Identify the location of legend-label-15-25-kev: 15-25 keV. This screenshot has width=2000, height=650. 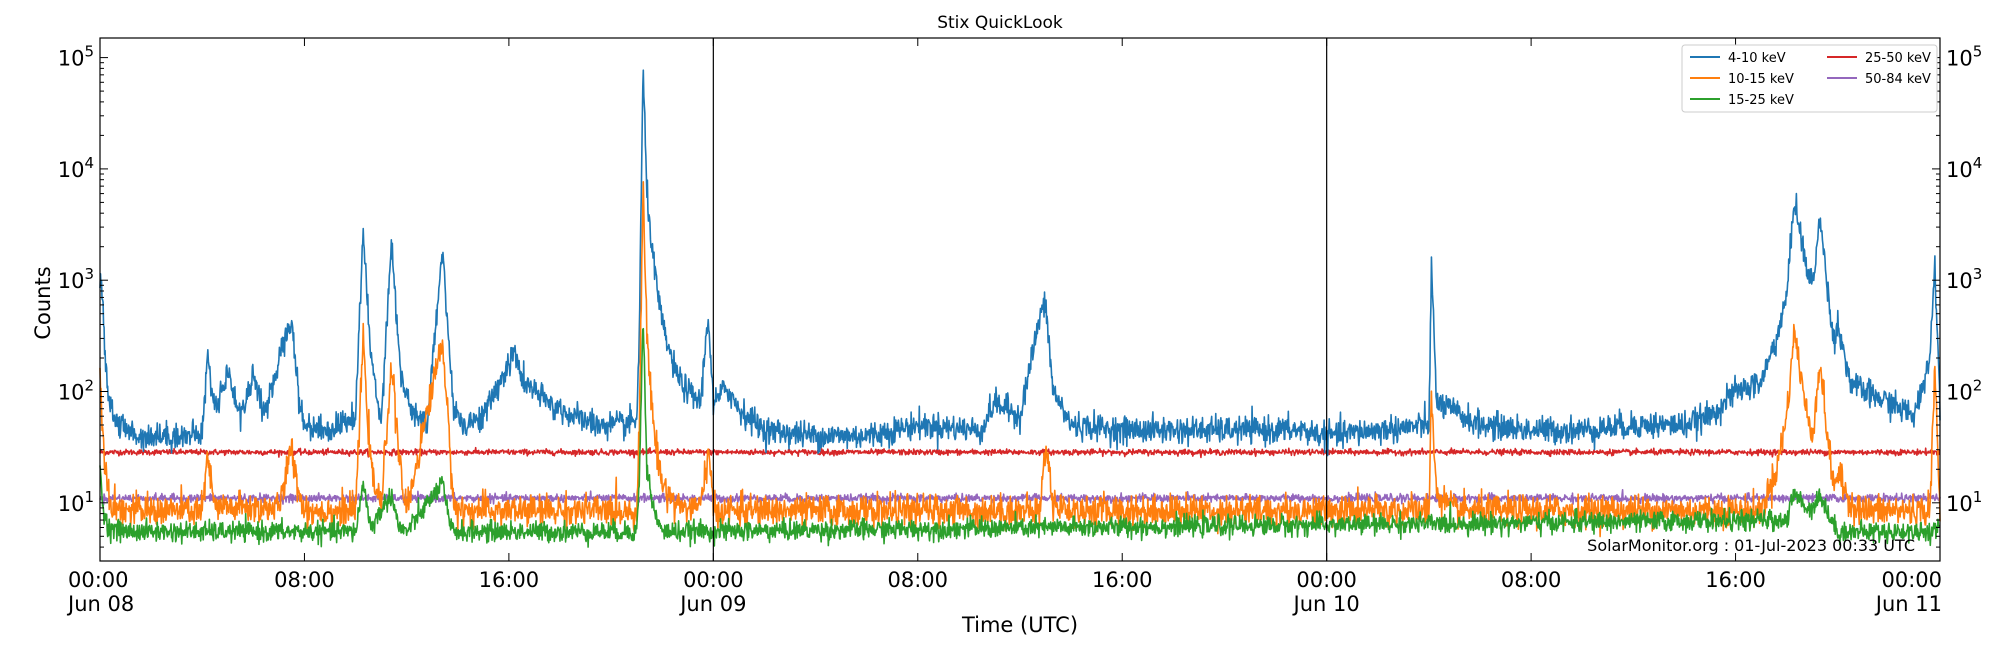
(1761, 100).